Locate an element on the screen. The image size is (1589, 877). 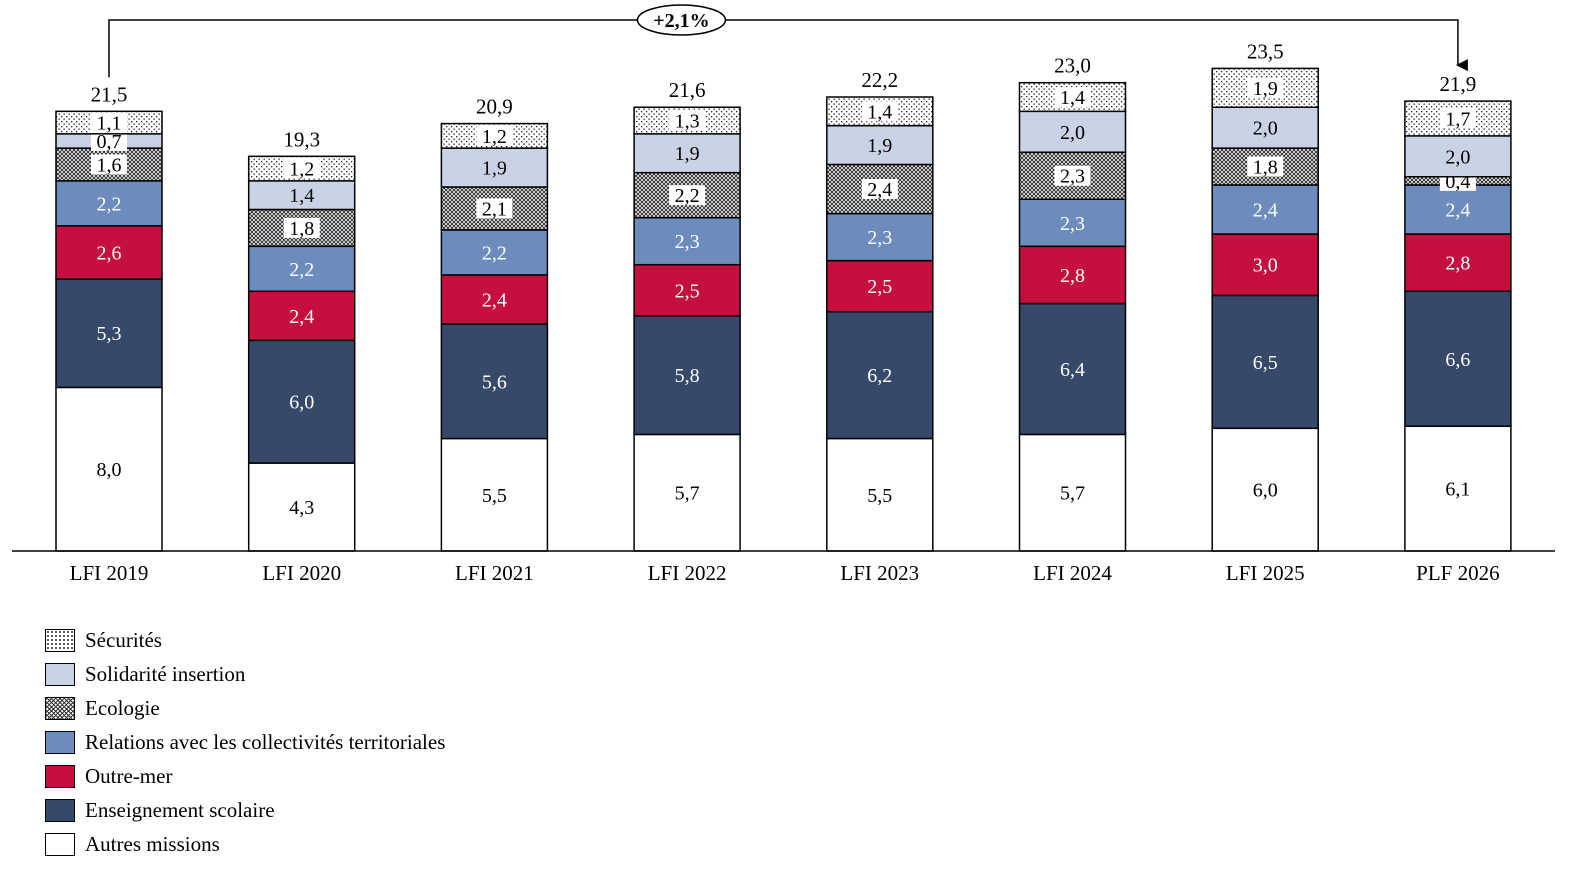
x-tick-label: LFI 2022 is located at coordinates (687, 573).